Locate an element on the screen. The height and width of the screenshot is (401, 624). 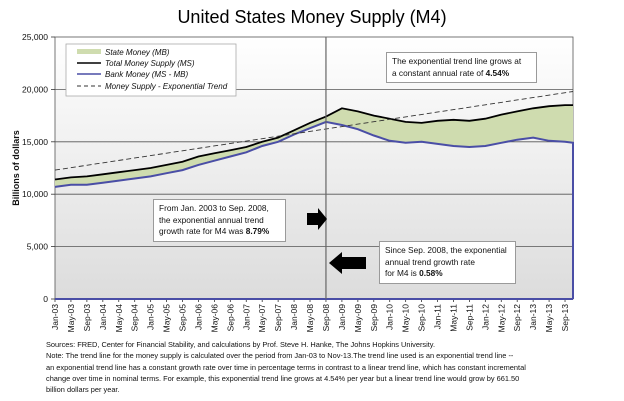
legend-label-state-money: State Money (MB) is located at coordinates (137, 52).